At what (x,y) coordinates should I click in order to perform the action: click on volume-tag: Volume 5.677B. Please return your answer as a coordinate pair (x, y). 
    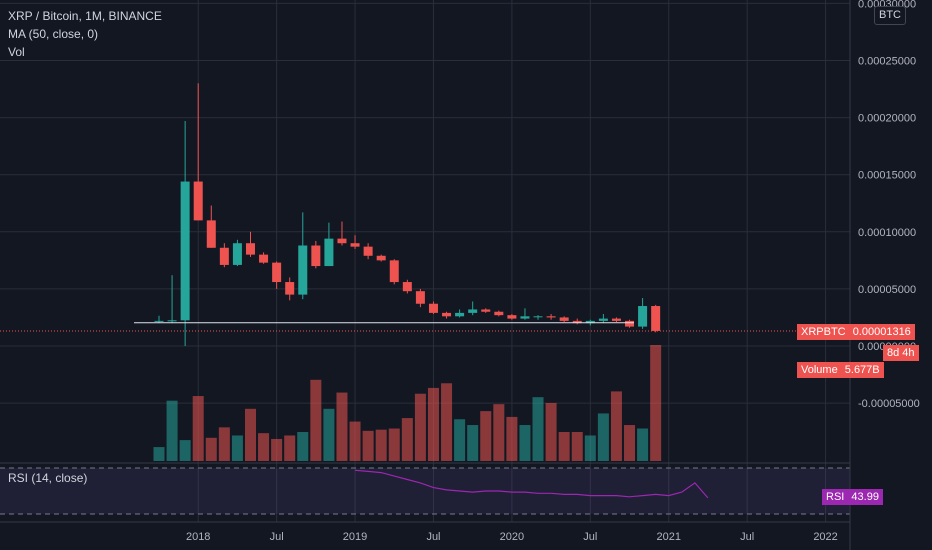
    Looking at the image, I should click on (840, 370).